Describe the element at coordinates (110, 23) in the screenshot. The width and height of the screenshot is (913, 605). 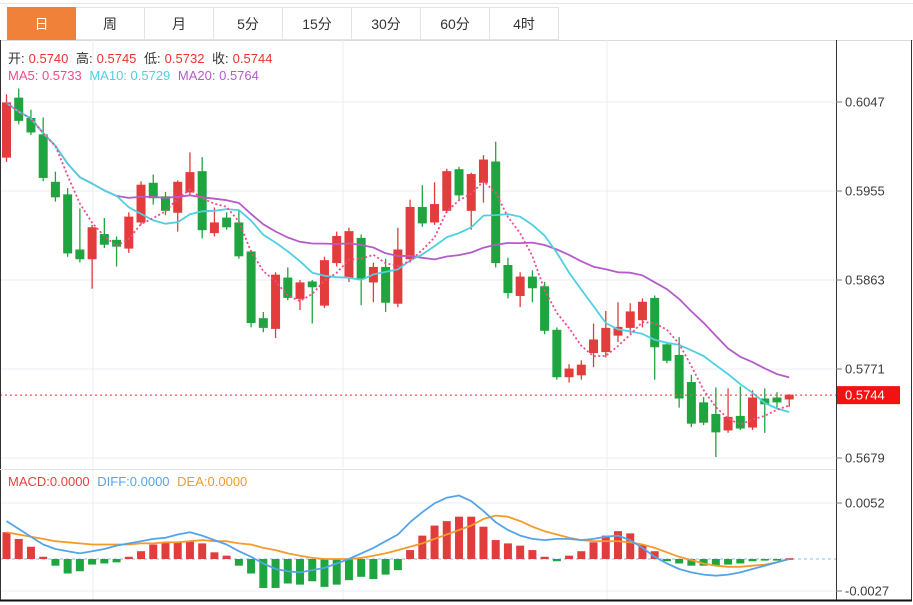
I see `tab-timeframe-1: 周` at that location.